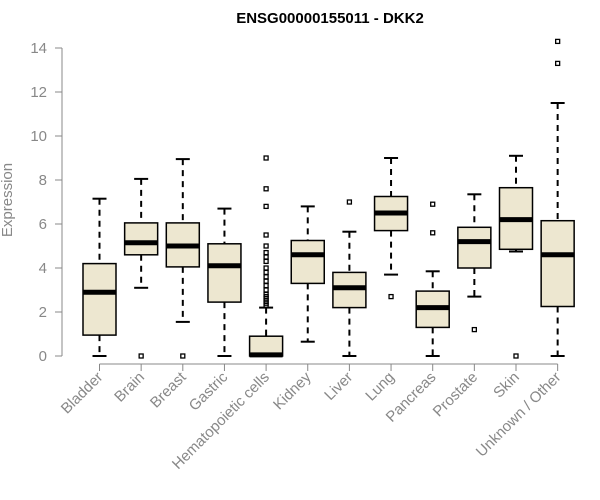 The height and width of the screenshot is (500, 600). Describe the element at coordinates (380, 387) in the screenshot. I see `x-tick-label: Lung` at that location.